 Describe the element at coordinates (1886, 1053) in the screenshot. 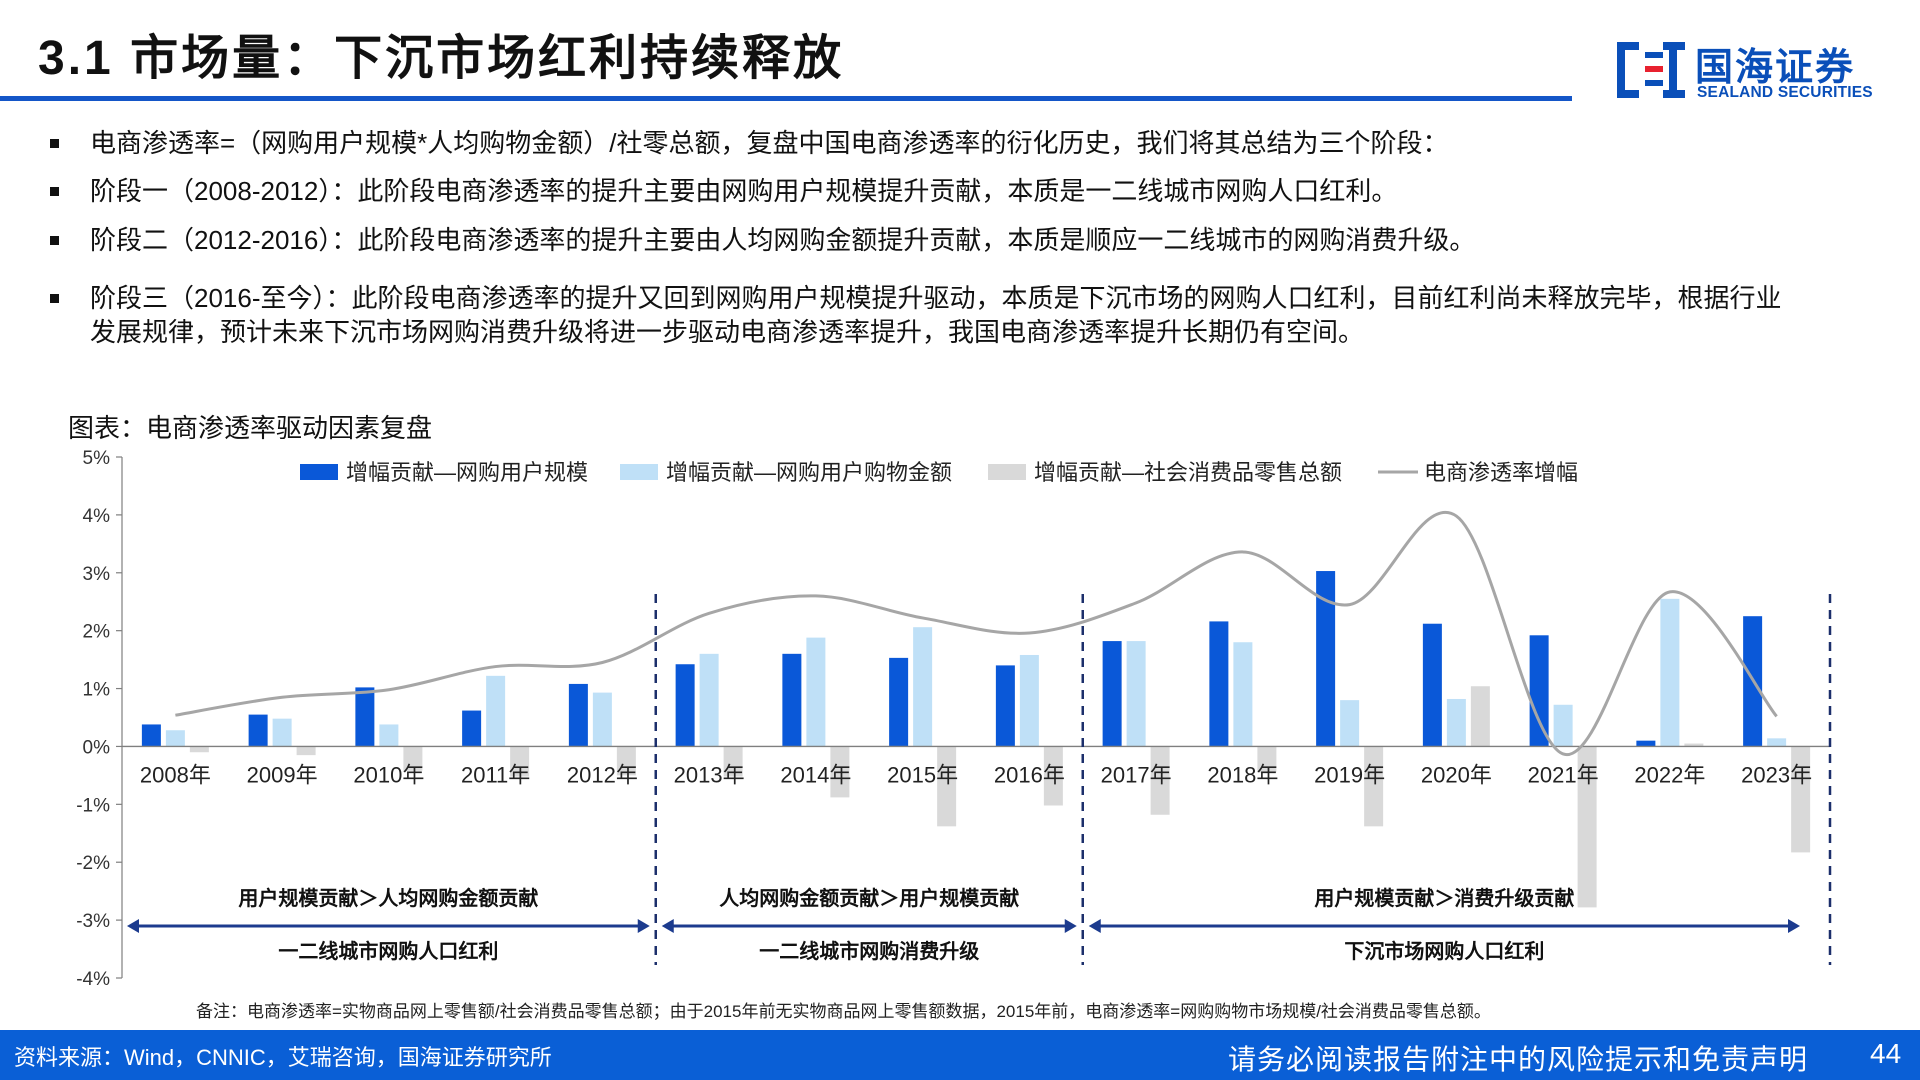

I see `page-number: 44` at that location.